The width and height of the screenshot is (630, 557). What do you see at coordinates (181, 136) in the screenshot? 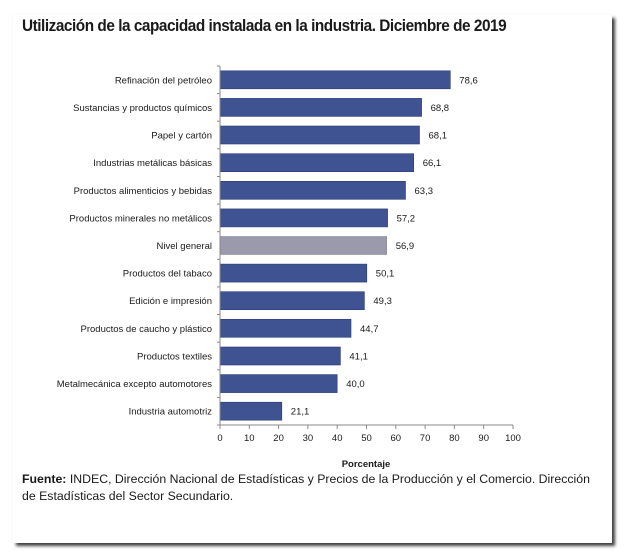
I see `category-label: Papel y cartón` at bounding box center [181, 136].